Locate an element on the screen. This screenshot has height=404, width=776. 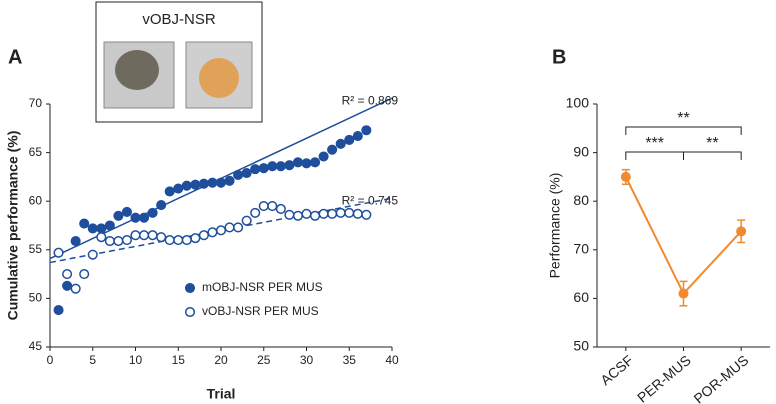
legend-label: vOBJ-NSR PER MUS is located at coordinates (260, 311).